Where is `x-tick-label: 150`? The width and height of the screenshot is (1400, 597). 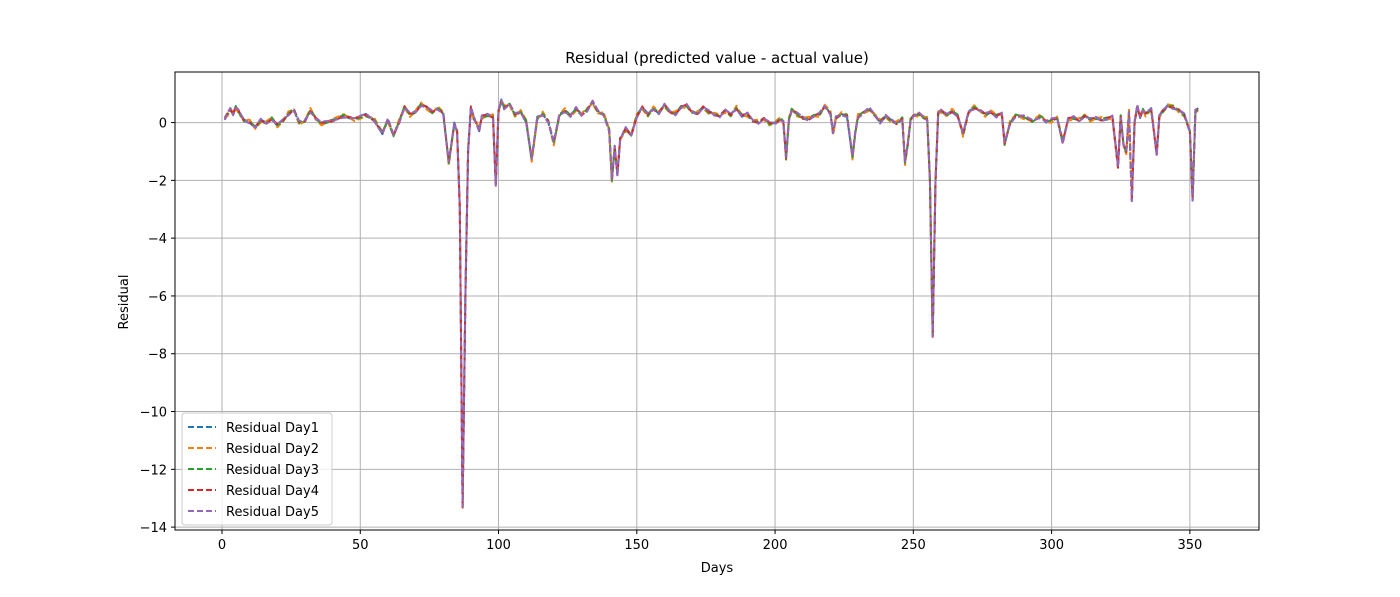 x-tick-label: 150 is located at coordinates (636, 545).